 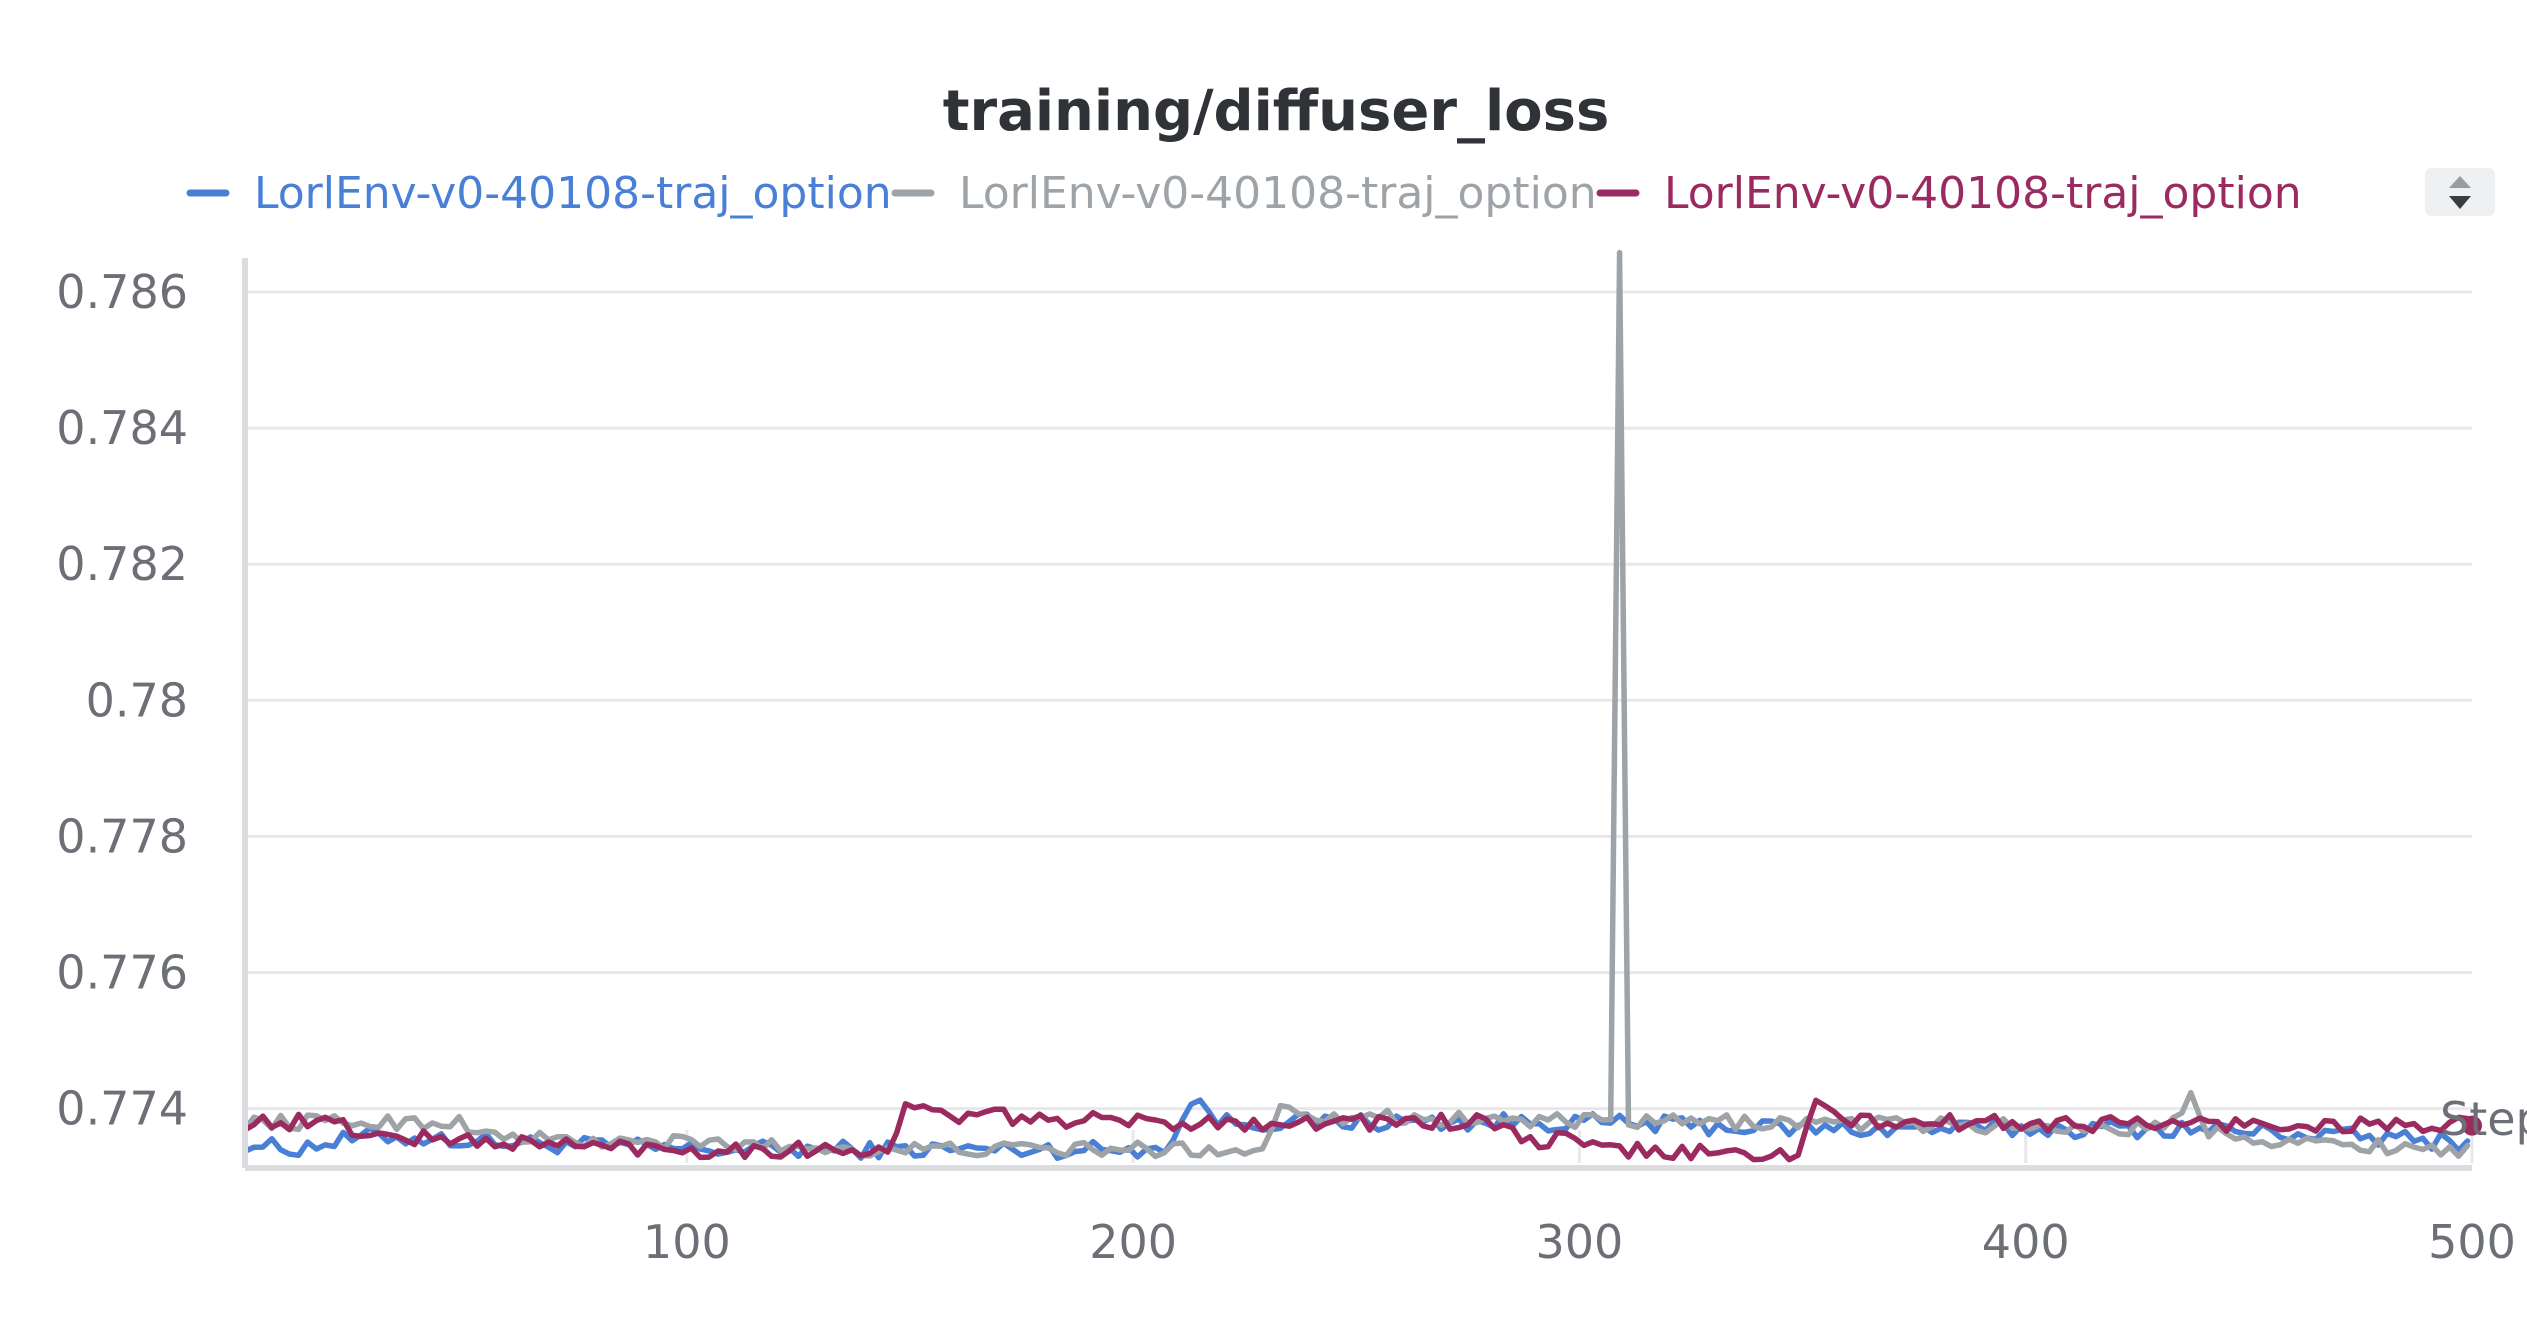 I want to click on y-tick-label: 0.786, so click(x=122, y=292).